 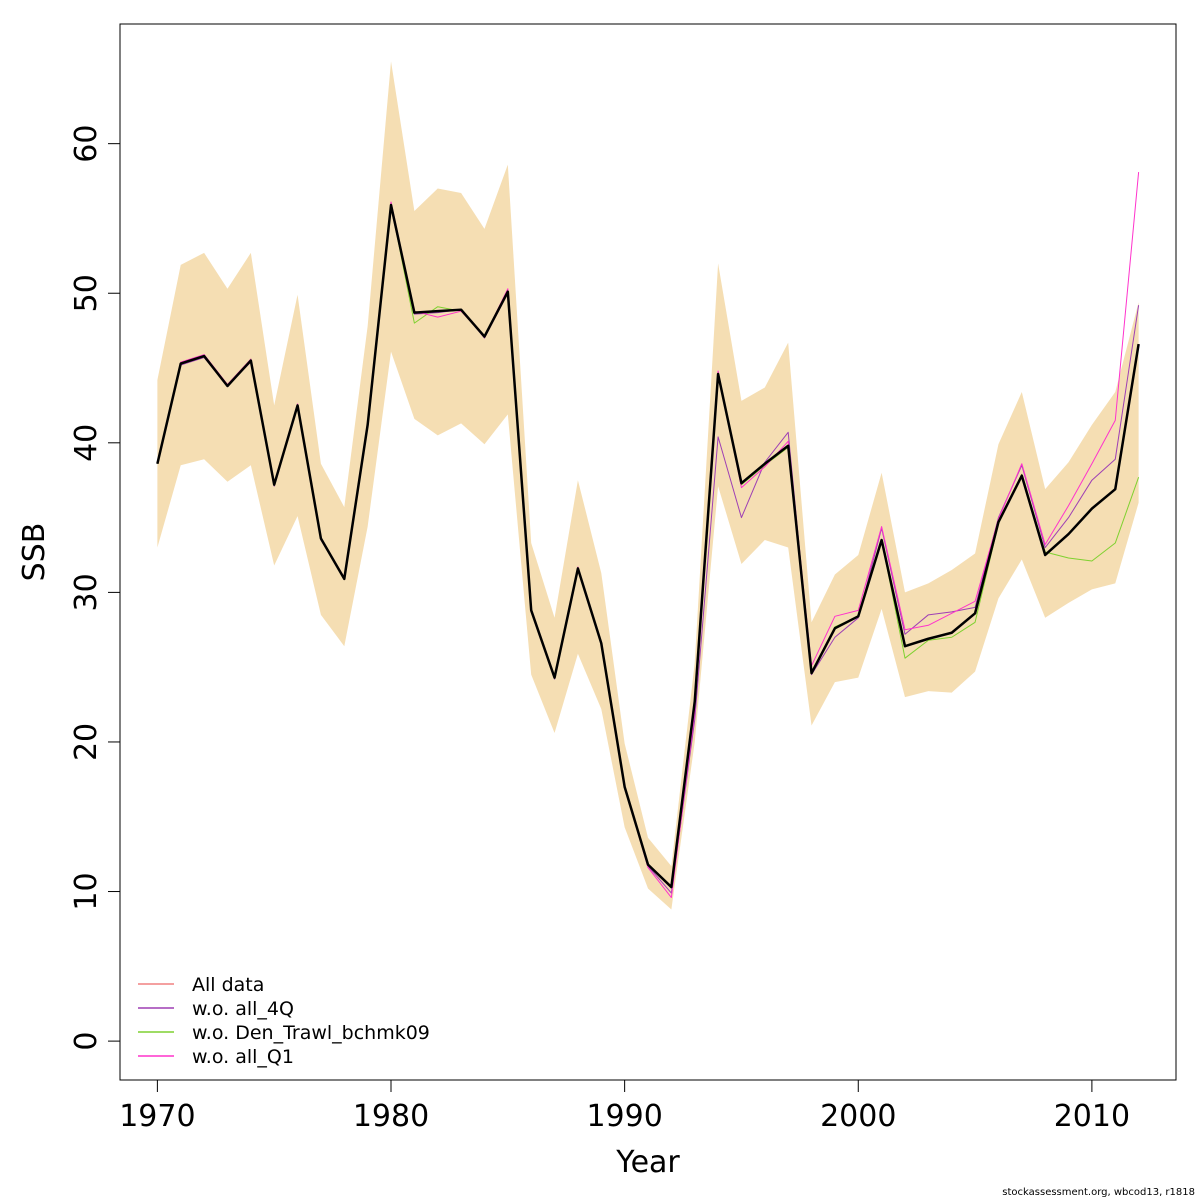 I want to click on y-tick-label: 30, so click(x=86, y=592).